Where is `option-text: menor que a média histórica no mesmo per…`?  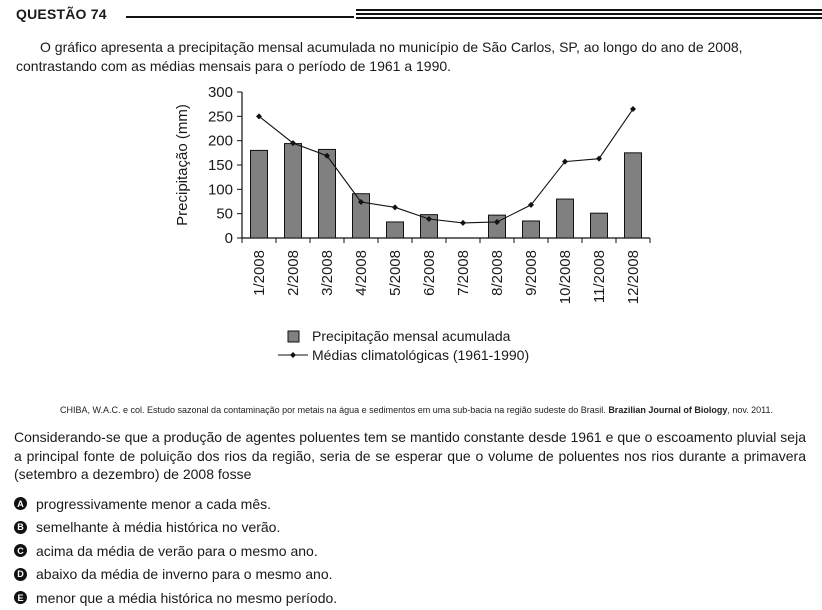 option-text: menor que a média histórica no mesmo per… is located at coordinates (187, 597).